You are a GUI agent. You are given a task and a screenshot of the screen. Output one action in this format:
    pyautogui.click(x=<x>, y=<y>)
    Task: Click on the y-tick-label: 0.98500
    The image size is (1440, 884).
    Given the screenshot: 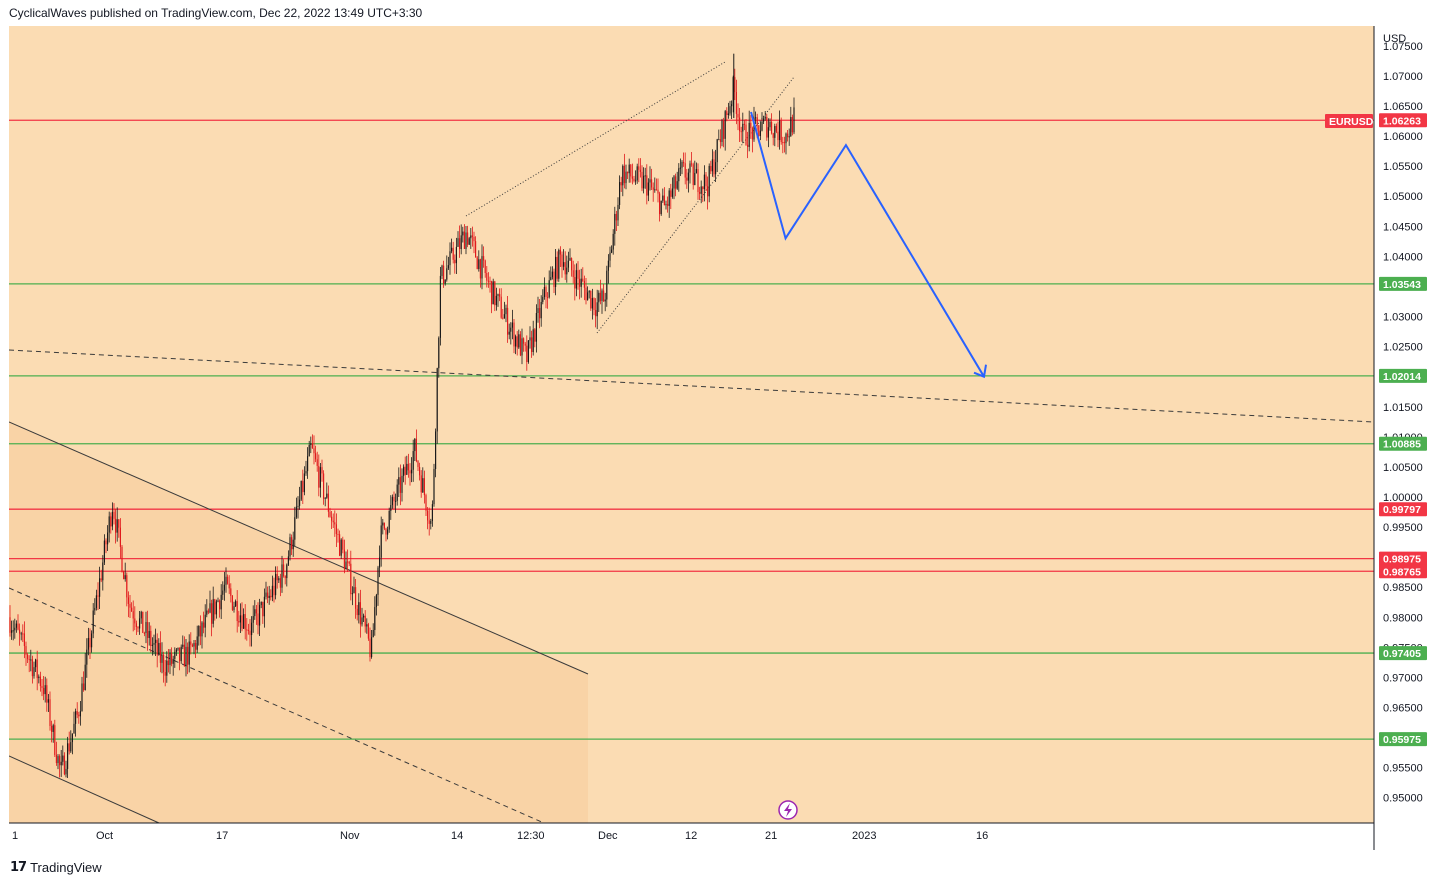 What is the action you would take?
    pyautogui.click(x=1403, y=588)
    